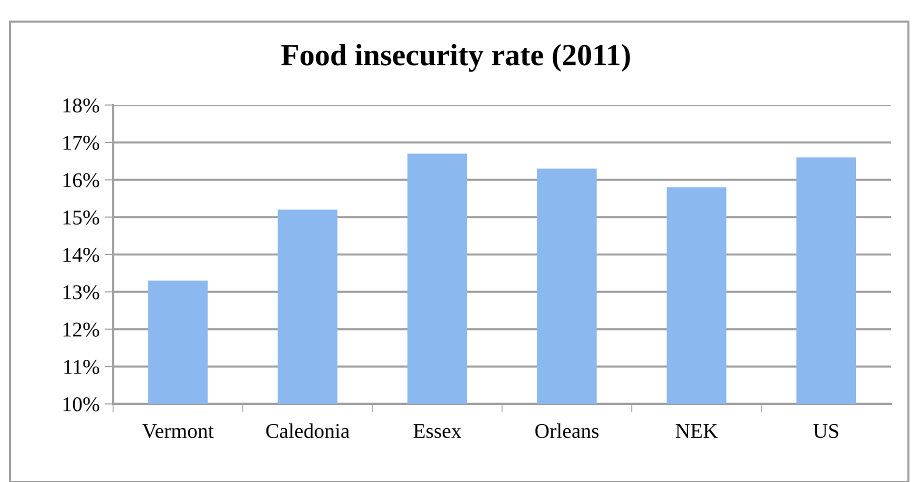  Describe the element at coordinates (82, 292) in the screenshot. I see `y-tick-label: 13%` at that location.